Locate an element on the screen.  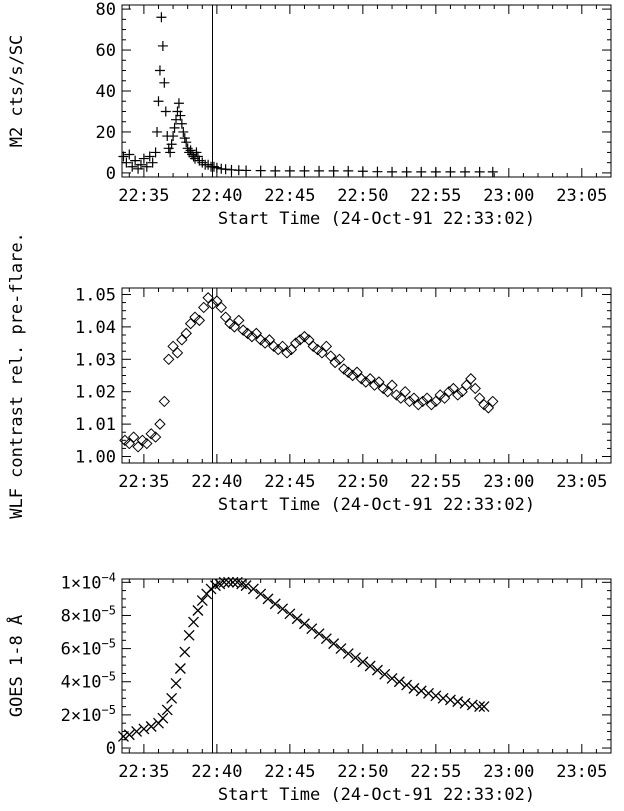
x-axis-label: Start Time (24-Oct-91 22:33:02) is located at coordinates (376, 505).